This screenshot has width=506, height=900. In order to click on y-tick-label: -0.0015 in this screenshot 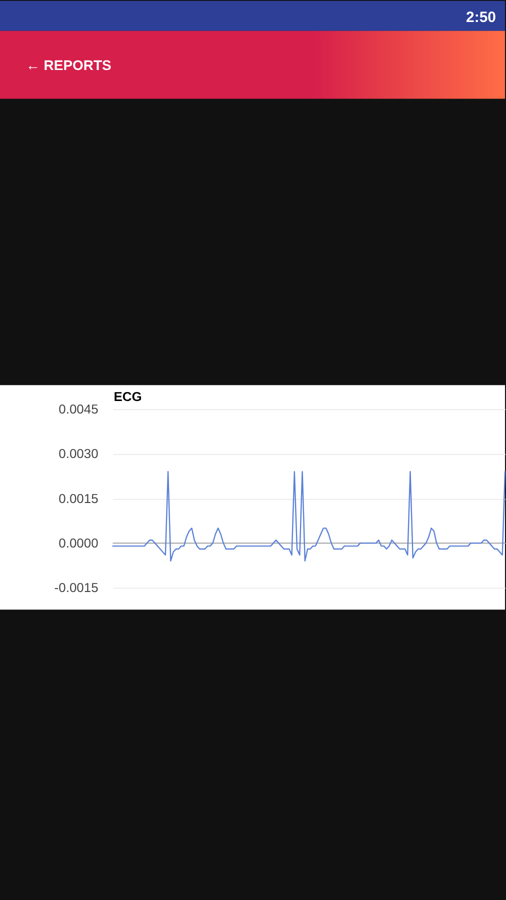, I will do `click(76, 588)`.